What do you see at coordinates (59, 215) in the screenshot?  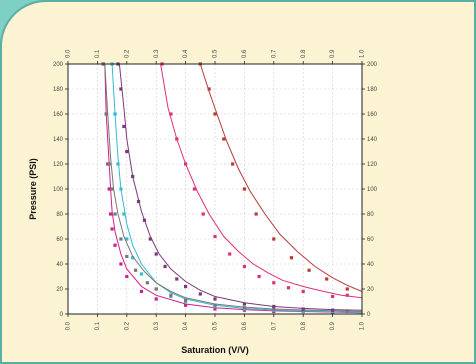 I see `y-tick-label: 80` at bounding box center [59, 215].